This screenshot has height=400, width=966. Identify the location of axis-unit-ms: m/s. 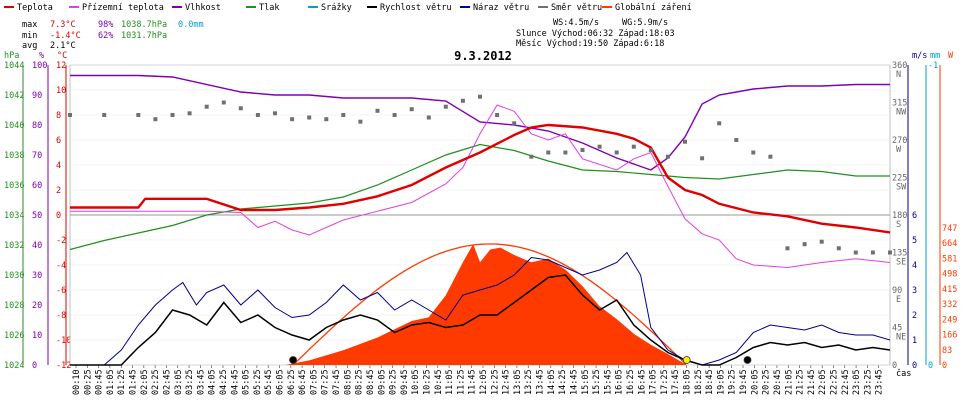
(919, 56).